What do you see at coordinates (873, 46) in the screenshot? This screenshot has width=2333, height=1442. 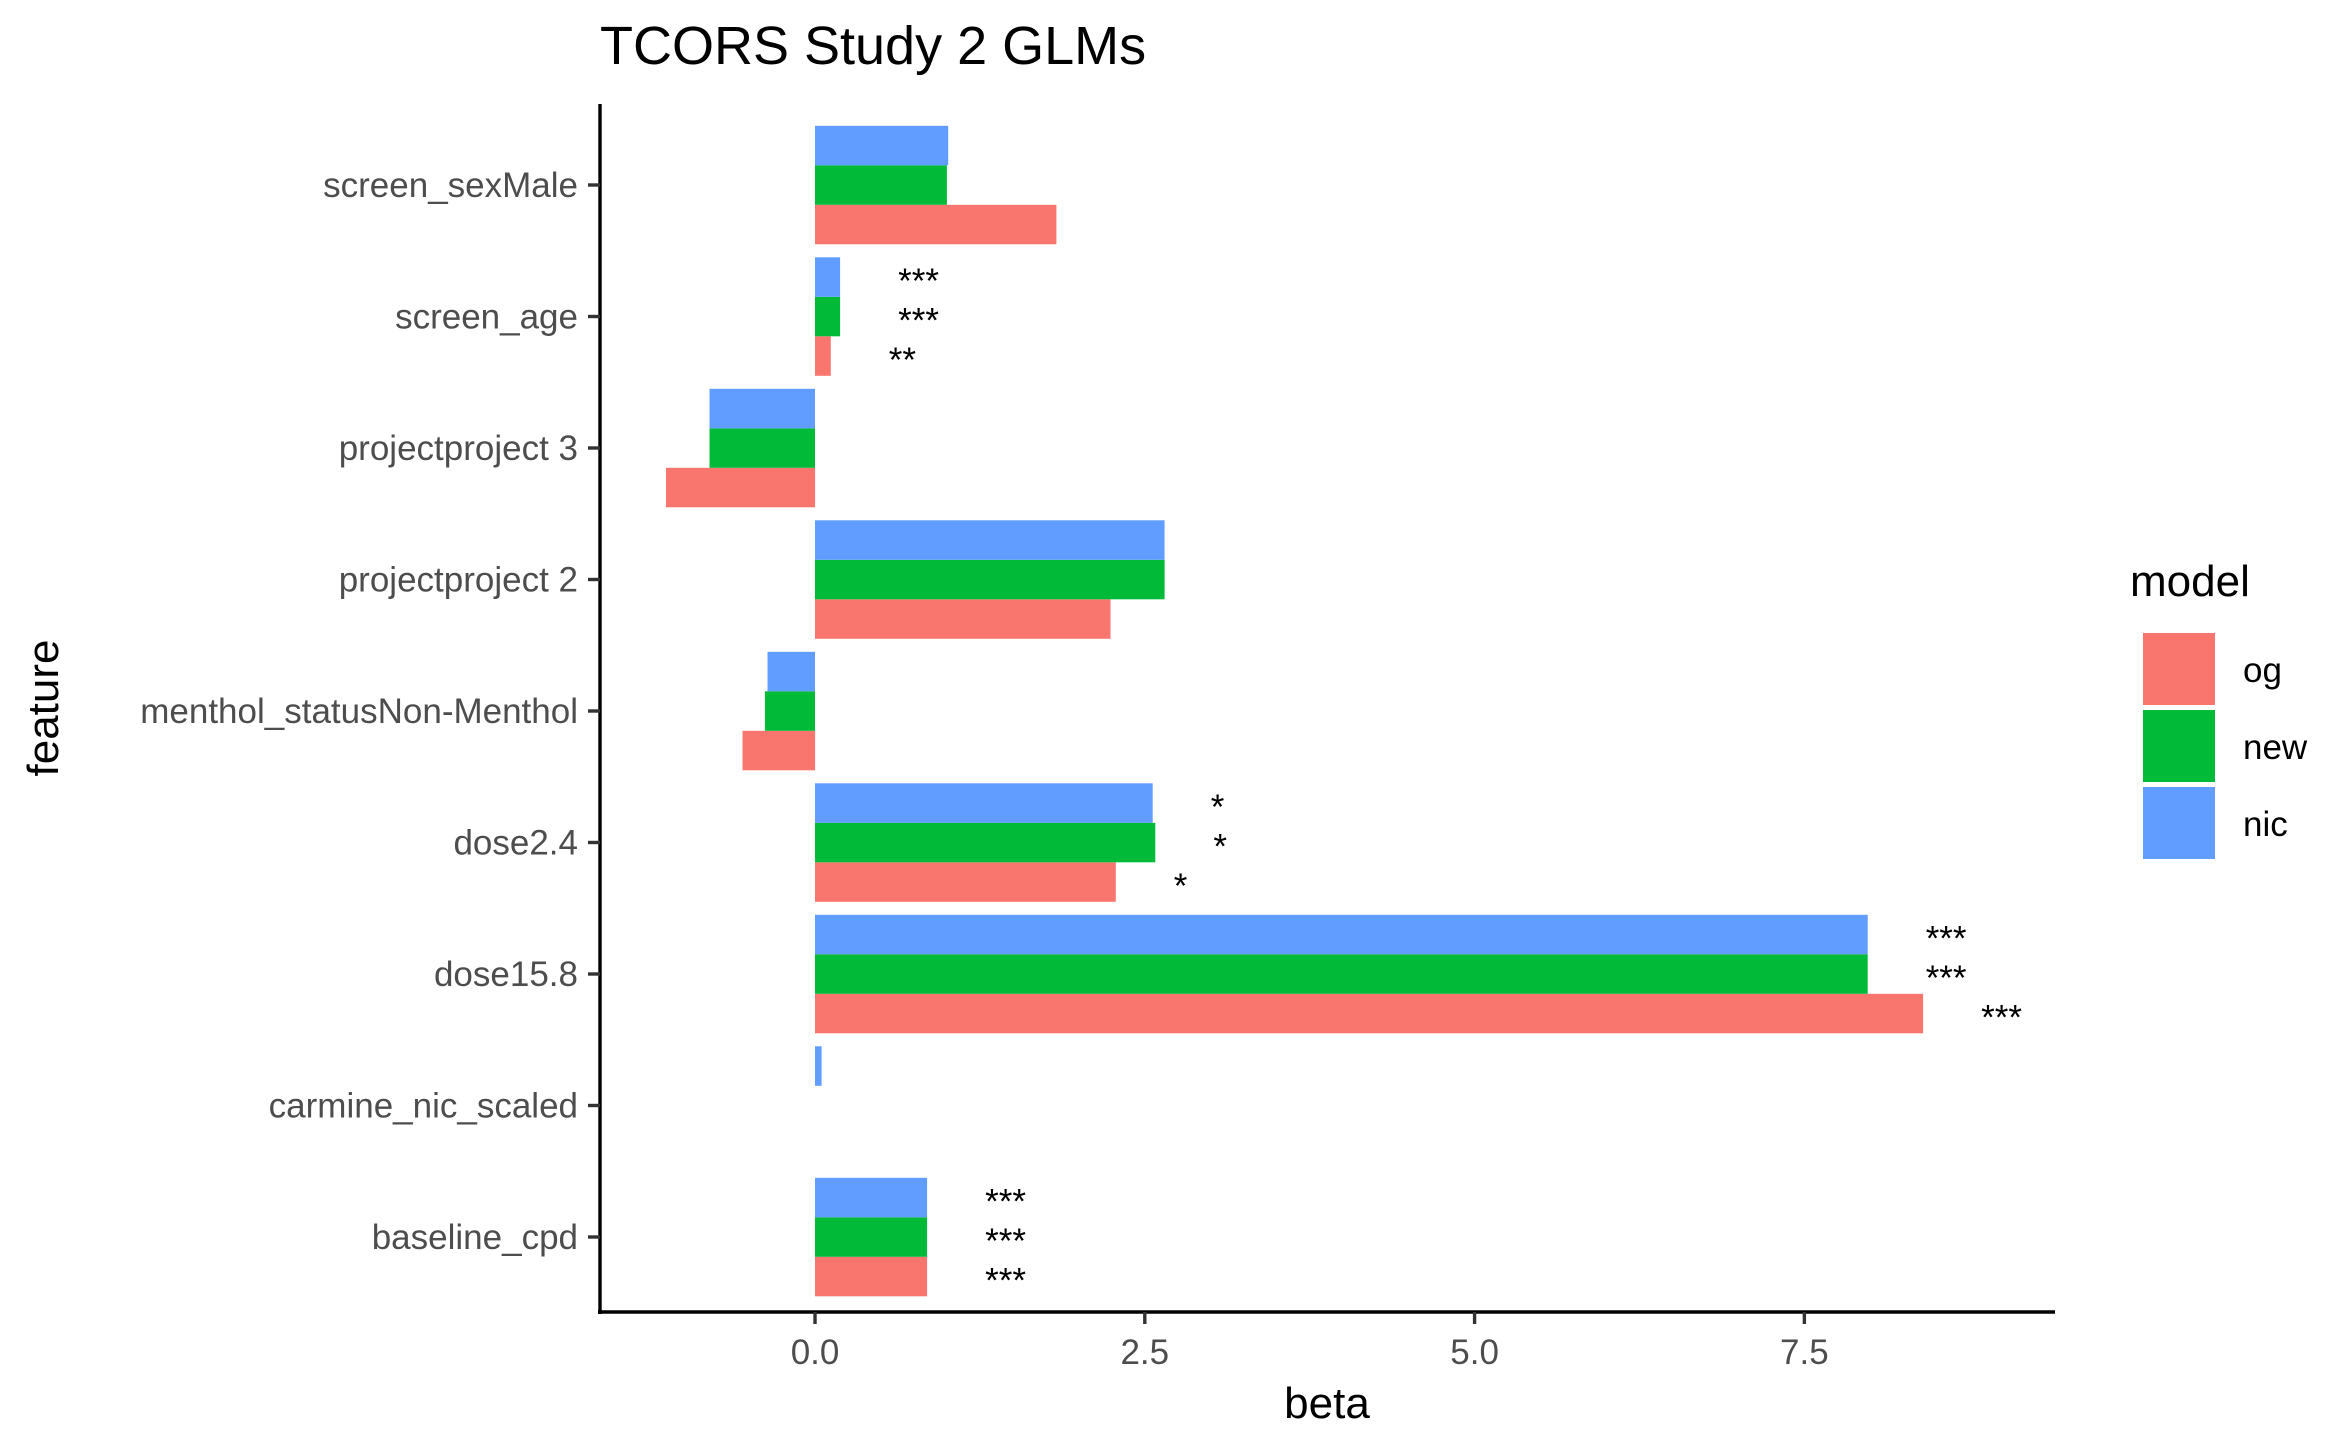 I see `chart-title: TCORS Study 2 GLMs` at bounding box center [873, 46].